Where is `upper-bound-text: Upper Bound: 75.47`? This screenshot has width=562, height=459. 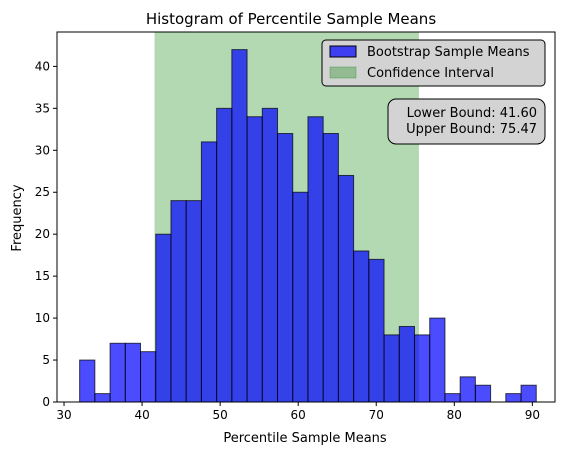
upper-bound-text: Upper Bound: 75.47 is located at coordinates (471, 129).